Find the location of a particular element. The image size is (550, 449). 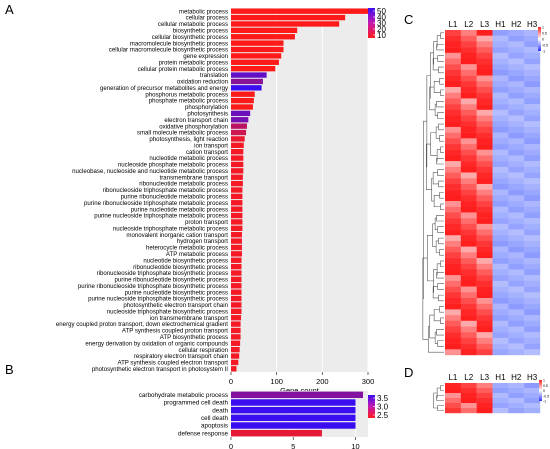

category-label: oxidation reduction is located at coordinates (202, 82).